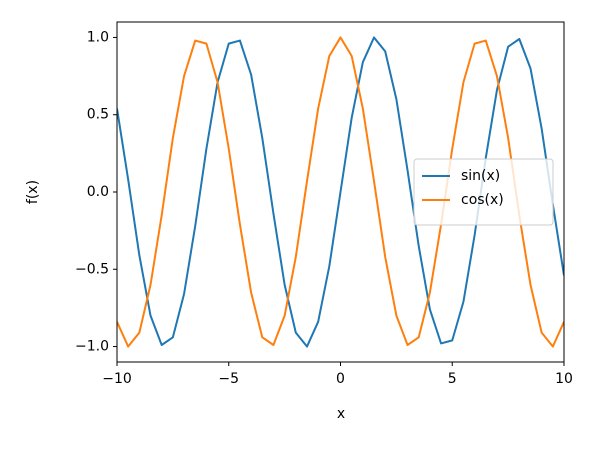  I want to click on y-axis-label: f(x), so click(33, 192).